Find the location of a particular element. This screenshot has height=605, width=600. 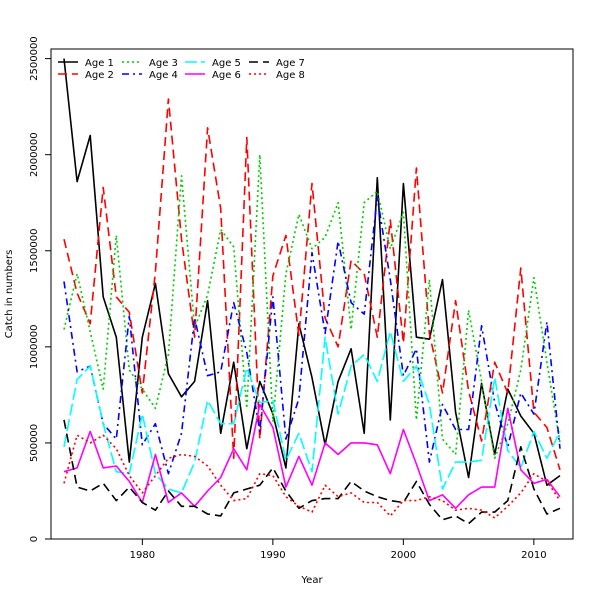

y-tick-label: 2000000 is located at coordinates (34, 154).